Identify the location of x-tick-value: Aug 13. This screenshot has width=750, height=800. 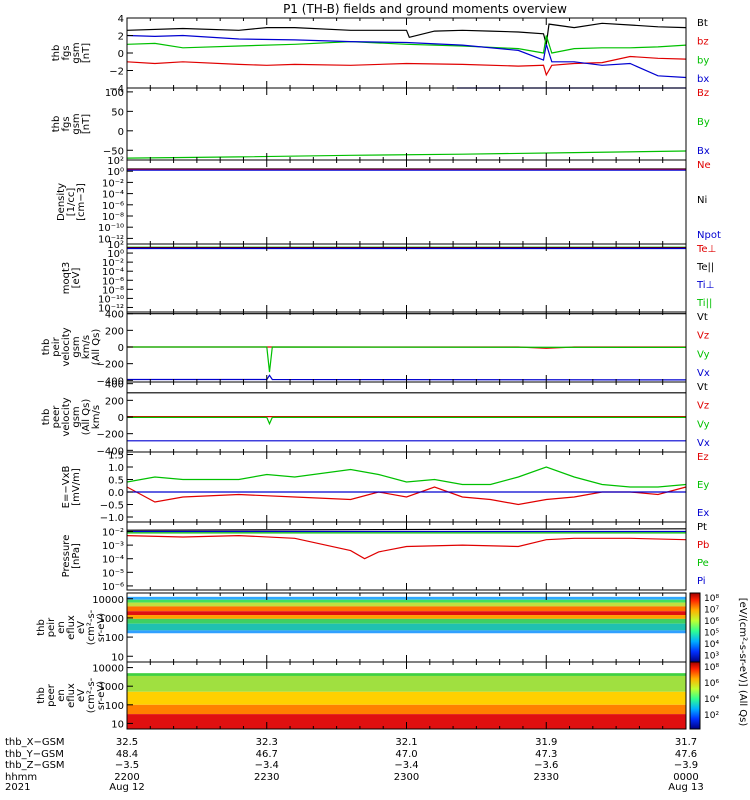
(685, 787).